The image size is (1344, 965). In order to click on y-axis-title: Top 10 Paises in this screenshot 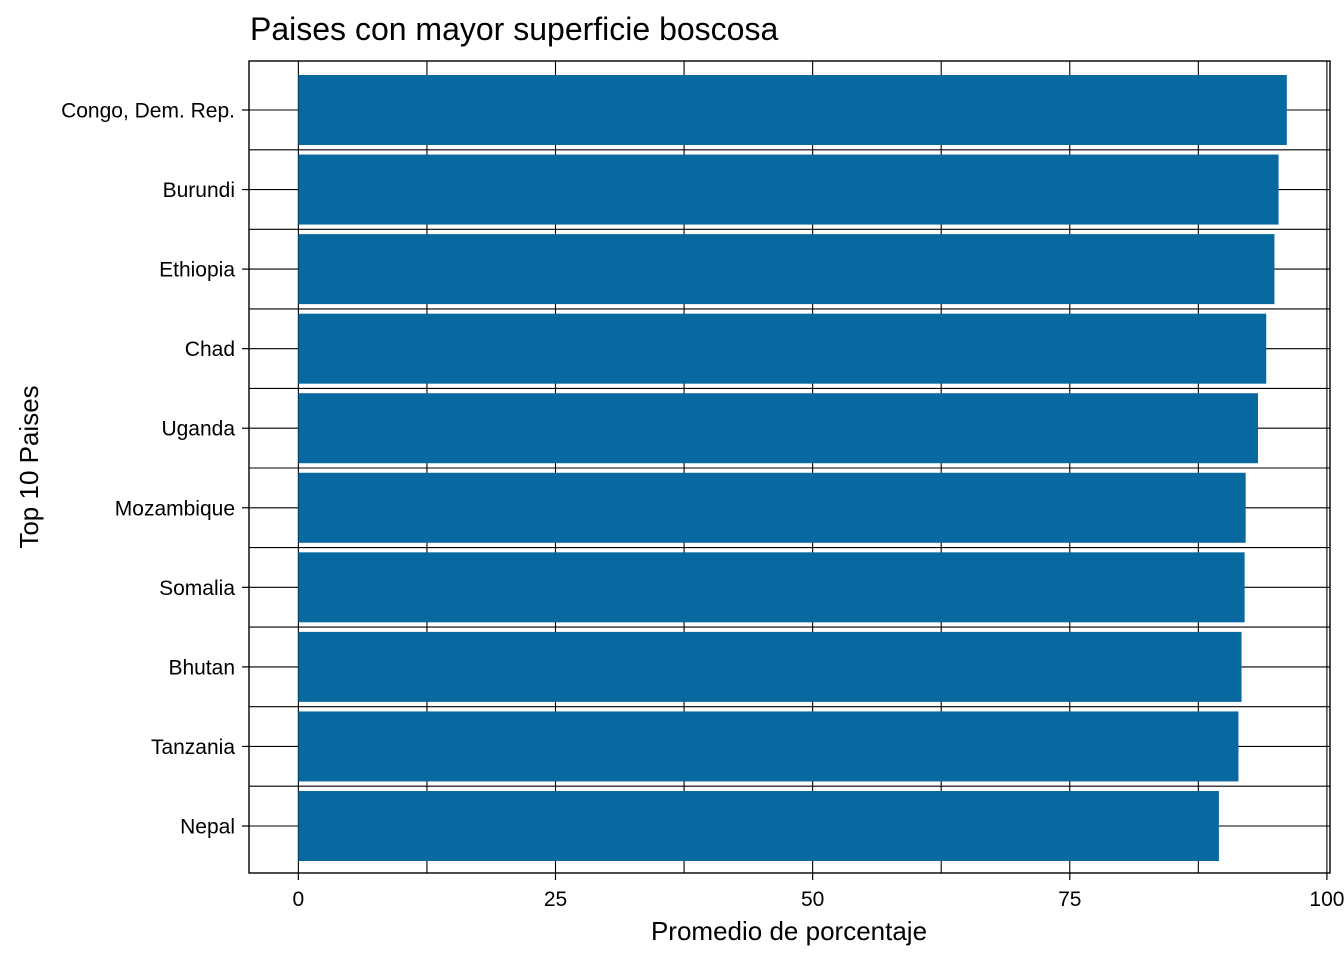, I will do `click(29, 466)`.